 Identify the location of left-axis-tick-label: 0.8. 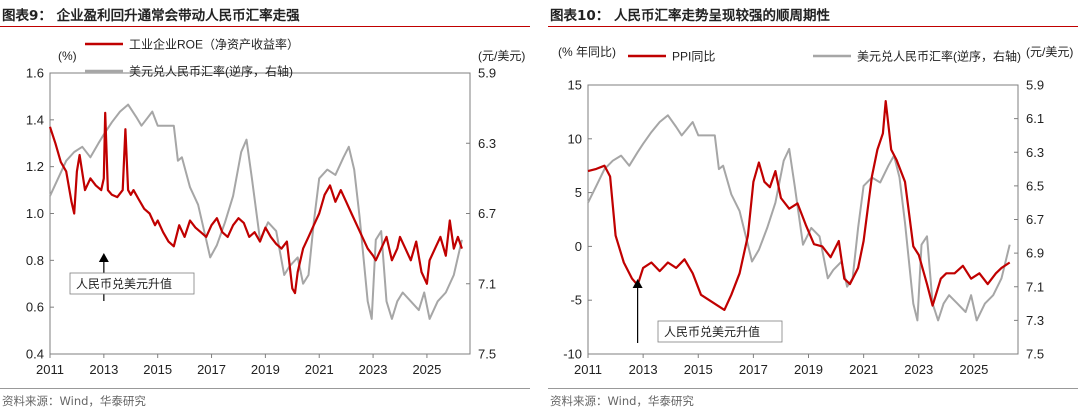
(35, 260).